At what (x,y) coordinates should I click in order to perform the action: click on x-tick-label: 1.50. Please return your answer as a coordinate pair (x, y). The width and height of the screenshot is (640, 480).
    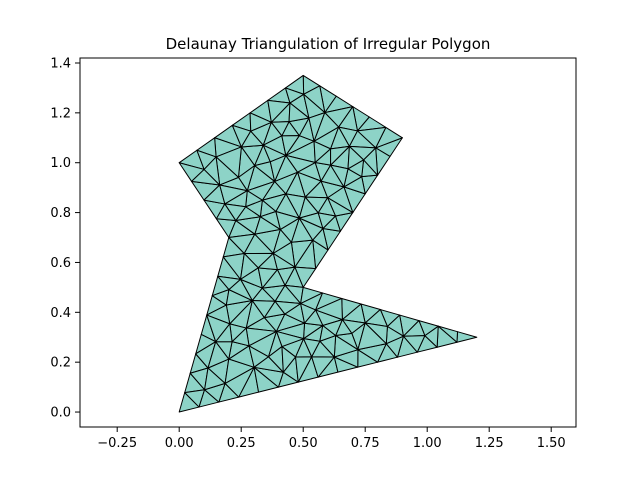
    Looking at the image, I should click on (551, 443).